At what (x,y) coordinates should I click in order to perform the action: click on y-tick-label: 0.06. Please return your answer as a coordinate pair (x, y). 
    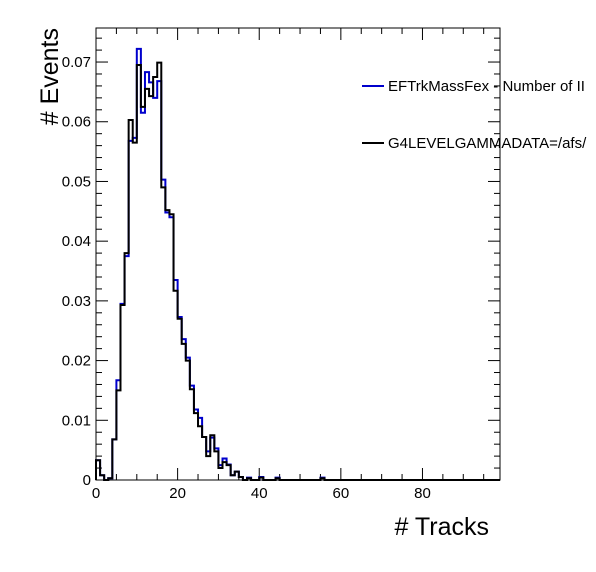
    Looking at the image, I should click on (76, 122).